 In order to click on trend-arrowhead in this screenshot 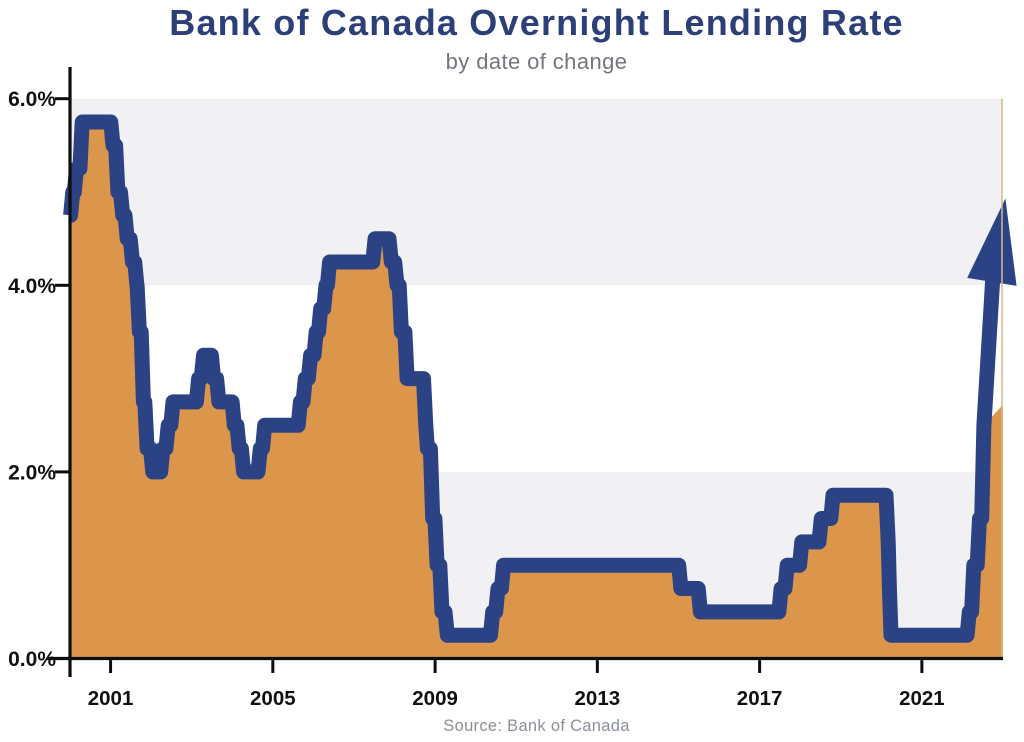, I will do `click(992, 242)`.